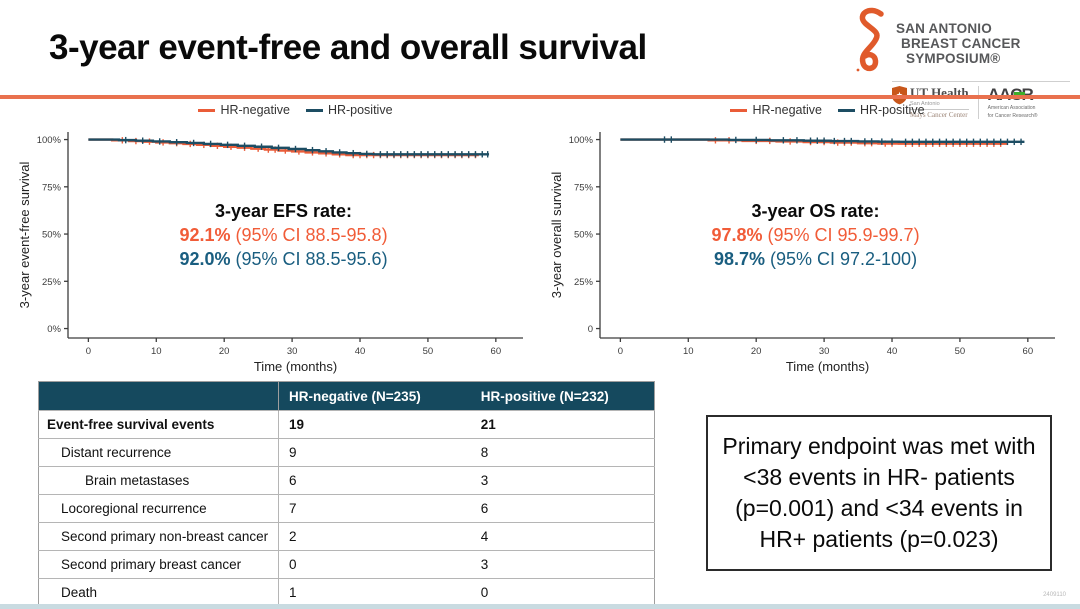 This screenshot has width=1080, height=609. Describe the element at coordinates (1011, 108) in the screenshot. I see `aacr-sub1: American Association` at that location.